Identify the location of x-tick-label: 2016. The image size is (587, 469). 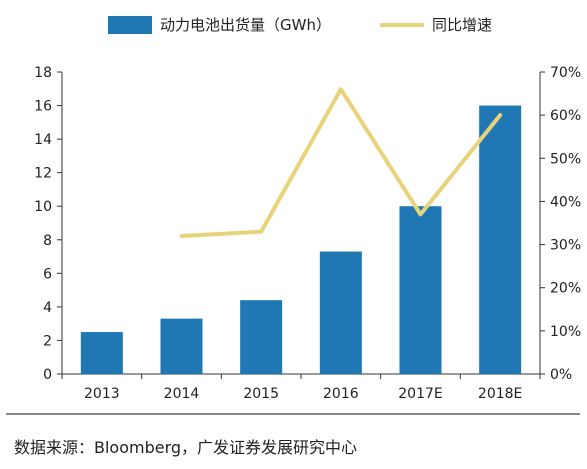
(341, 394).